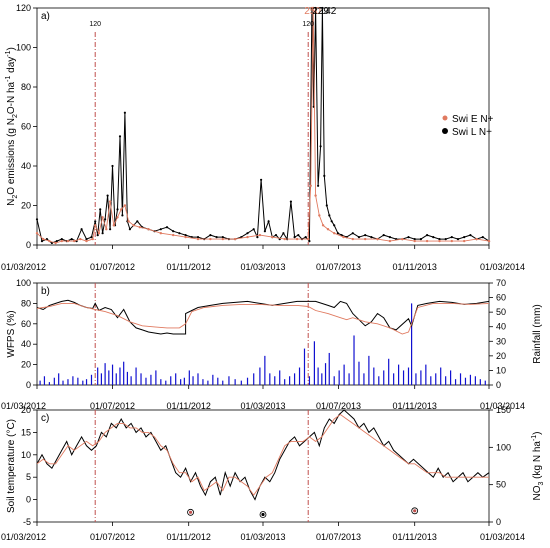  I want to click on y2-axis-title-part: 3, so click(541, 484).